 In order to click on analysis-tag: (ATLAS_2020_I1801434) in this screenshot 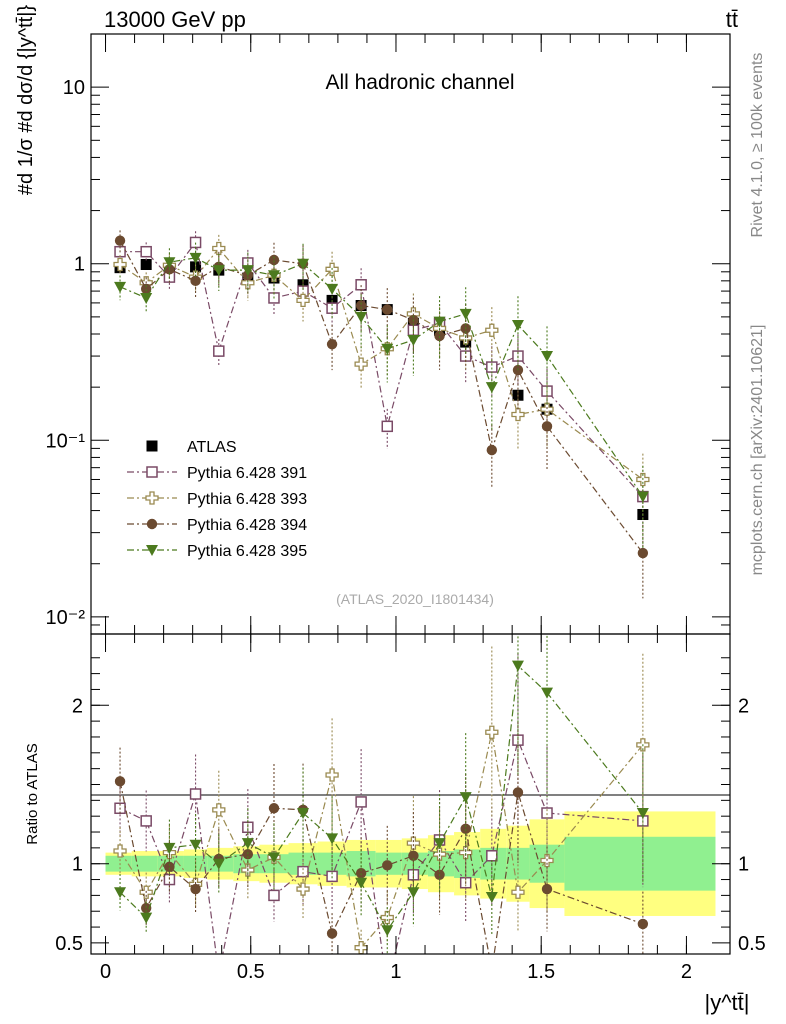, I will do `click(415, 599)`.